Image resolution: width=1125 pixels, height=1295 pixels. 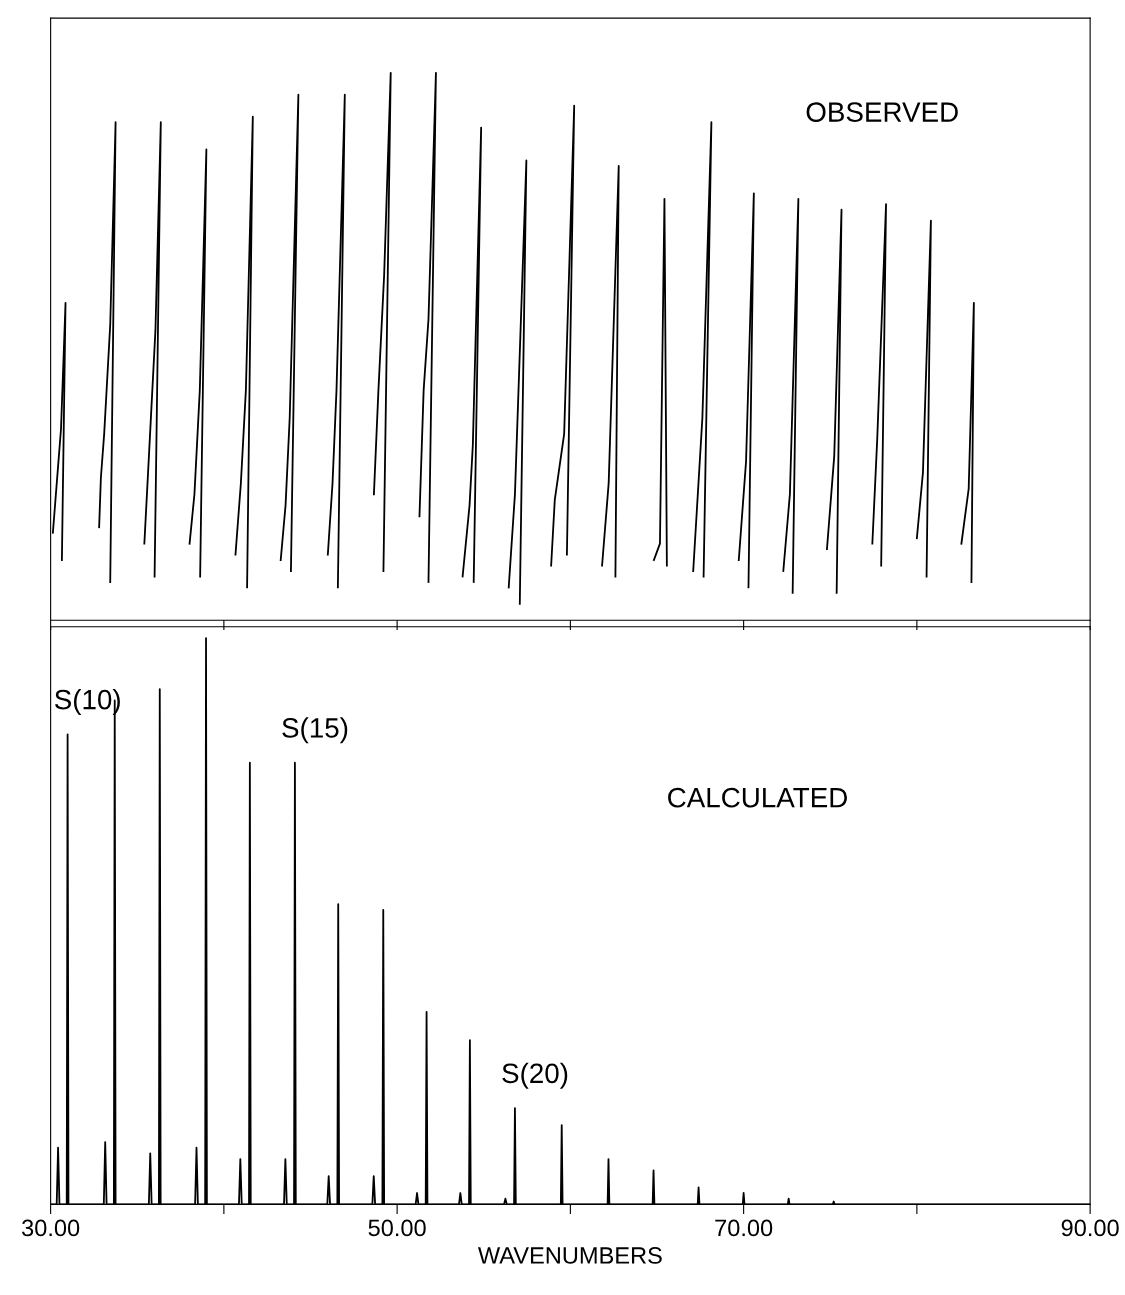 I want to click on x-tick-label: 50.00, so click(x=397, y=1228).